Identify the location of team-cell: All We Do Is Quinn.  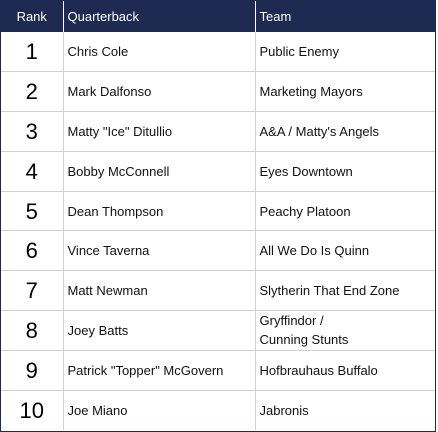
(345, 250).